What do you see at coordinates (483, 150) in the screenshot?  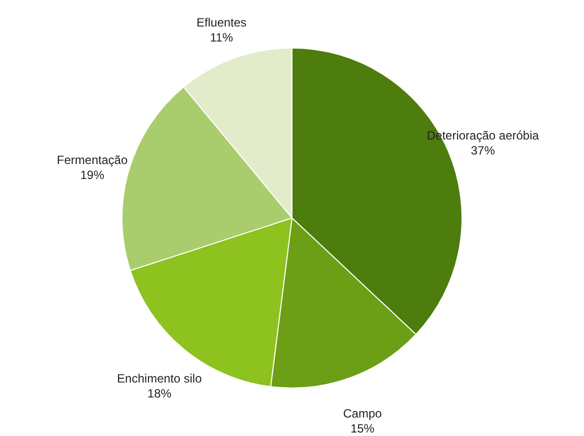 I see `data-label: 37%` at bounding box center [483, 150].